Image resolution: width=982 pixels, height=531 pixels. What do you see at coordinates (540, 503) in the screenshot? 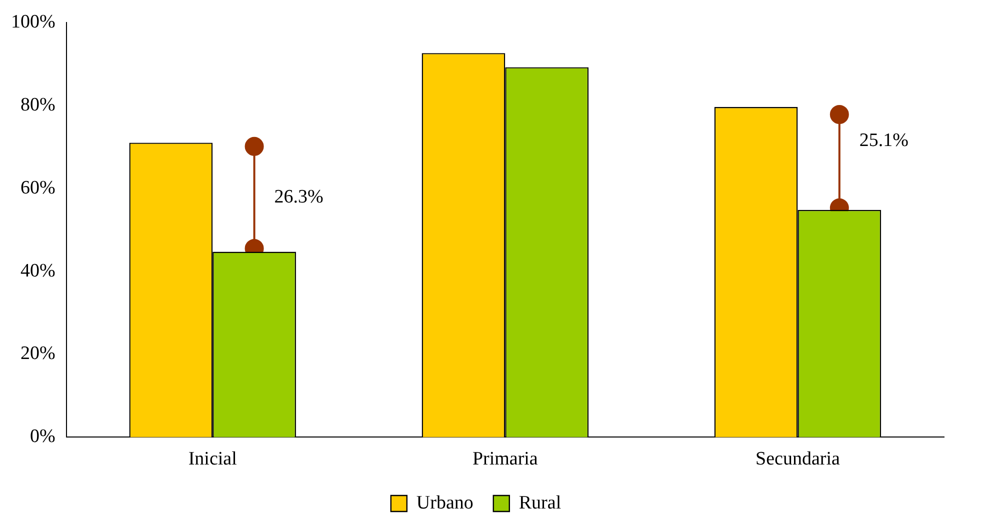
I see `legend-label: Rural` at bounding box center [540, 503].